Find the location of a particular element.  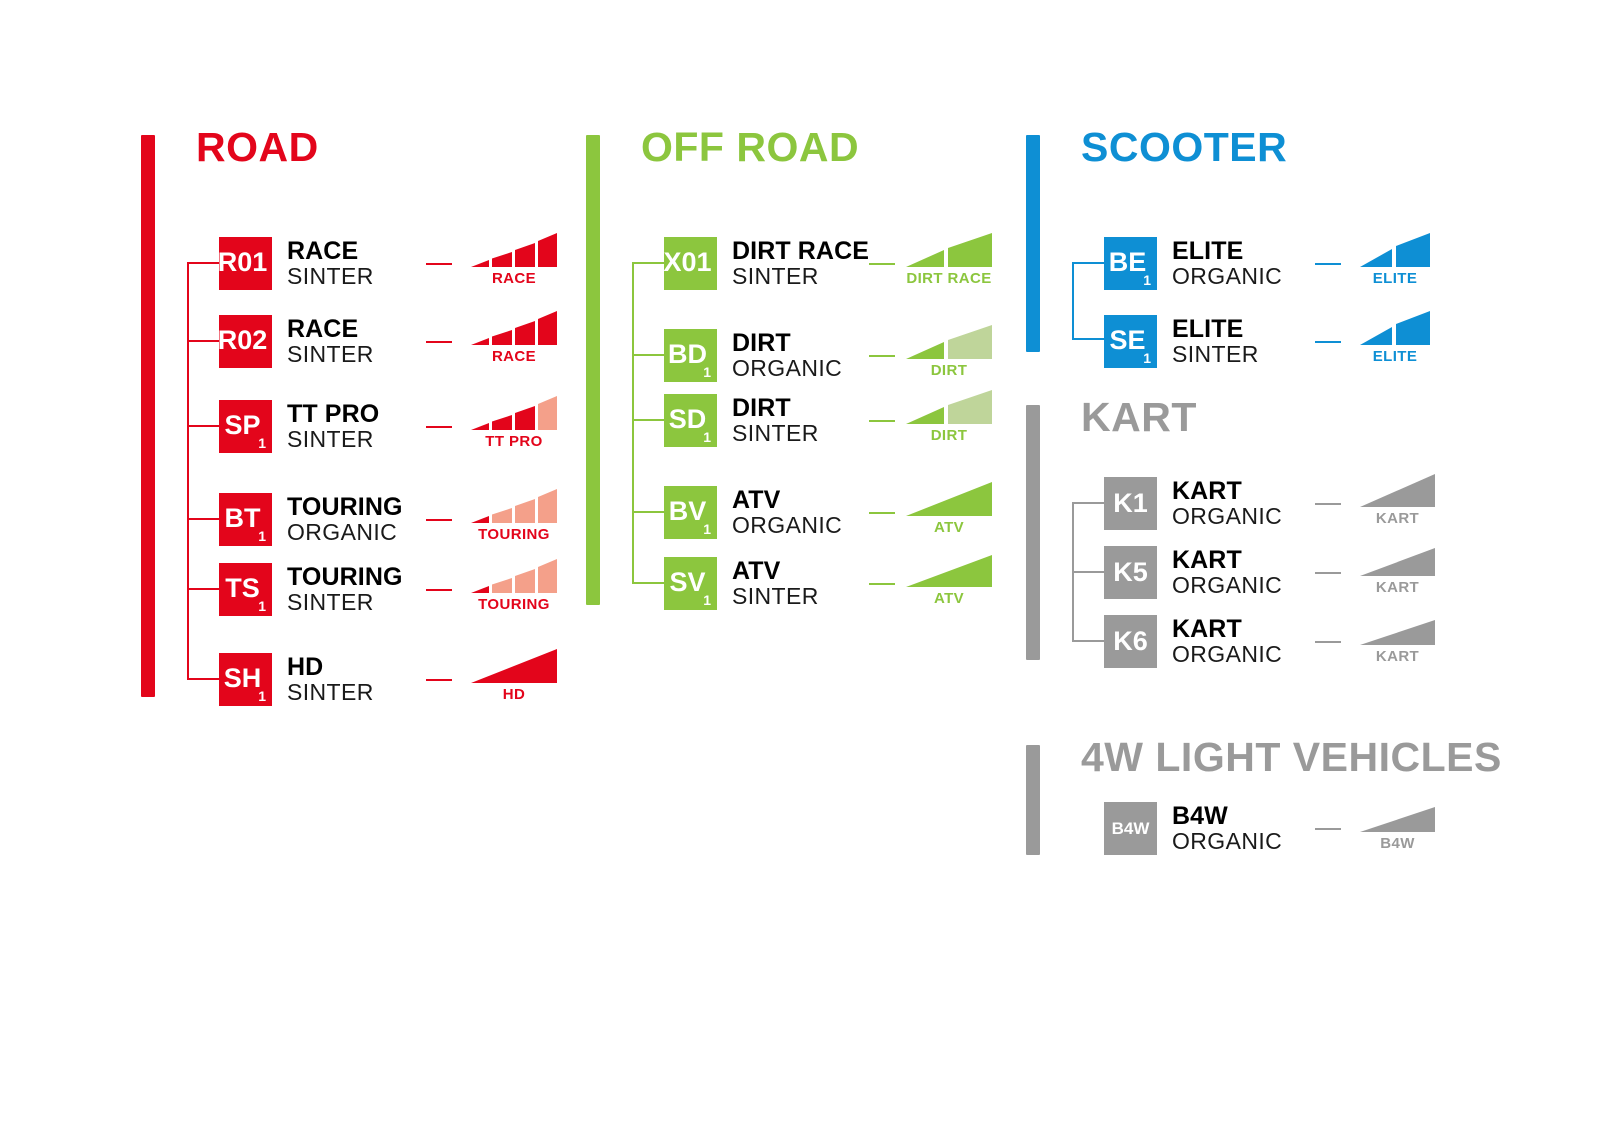

product-code-badge: K1 is located at coordinates (1130, 503).